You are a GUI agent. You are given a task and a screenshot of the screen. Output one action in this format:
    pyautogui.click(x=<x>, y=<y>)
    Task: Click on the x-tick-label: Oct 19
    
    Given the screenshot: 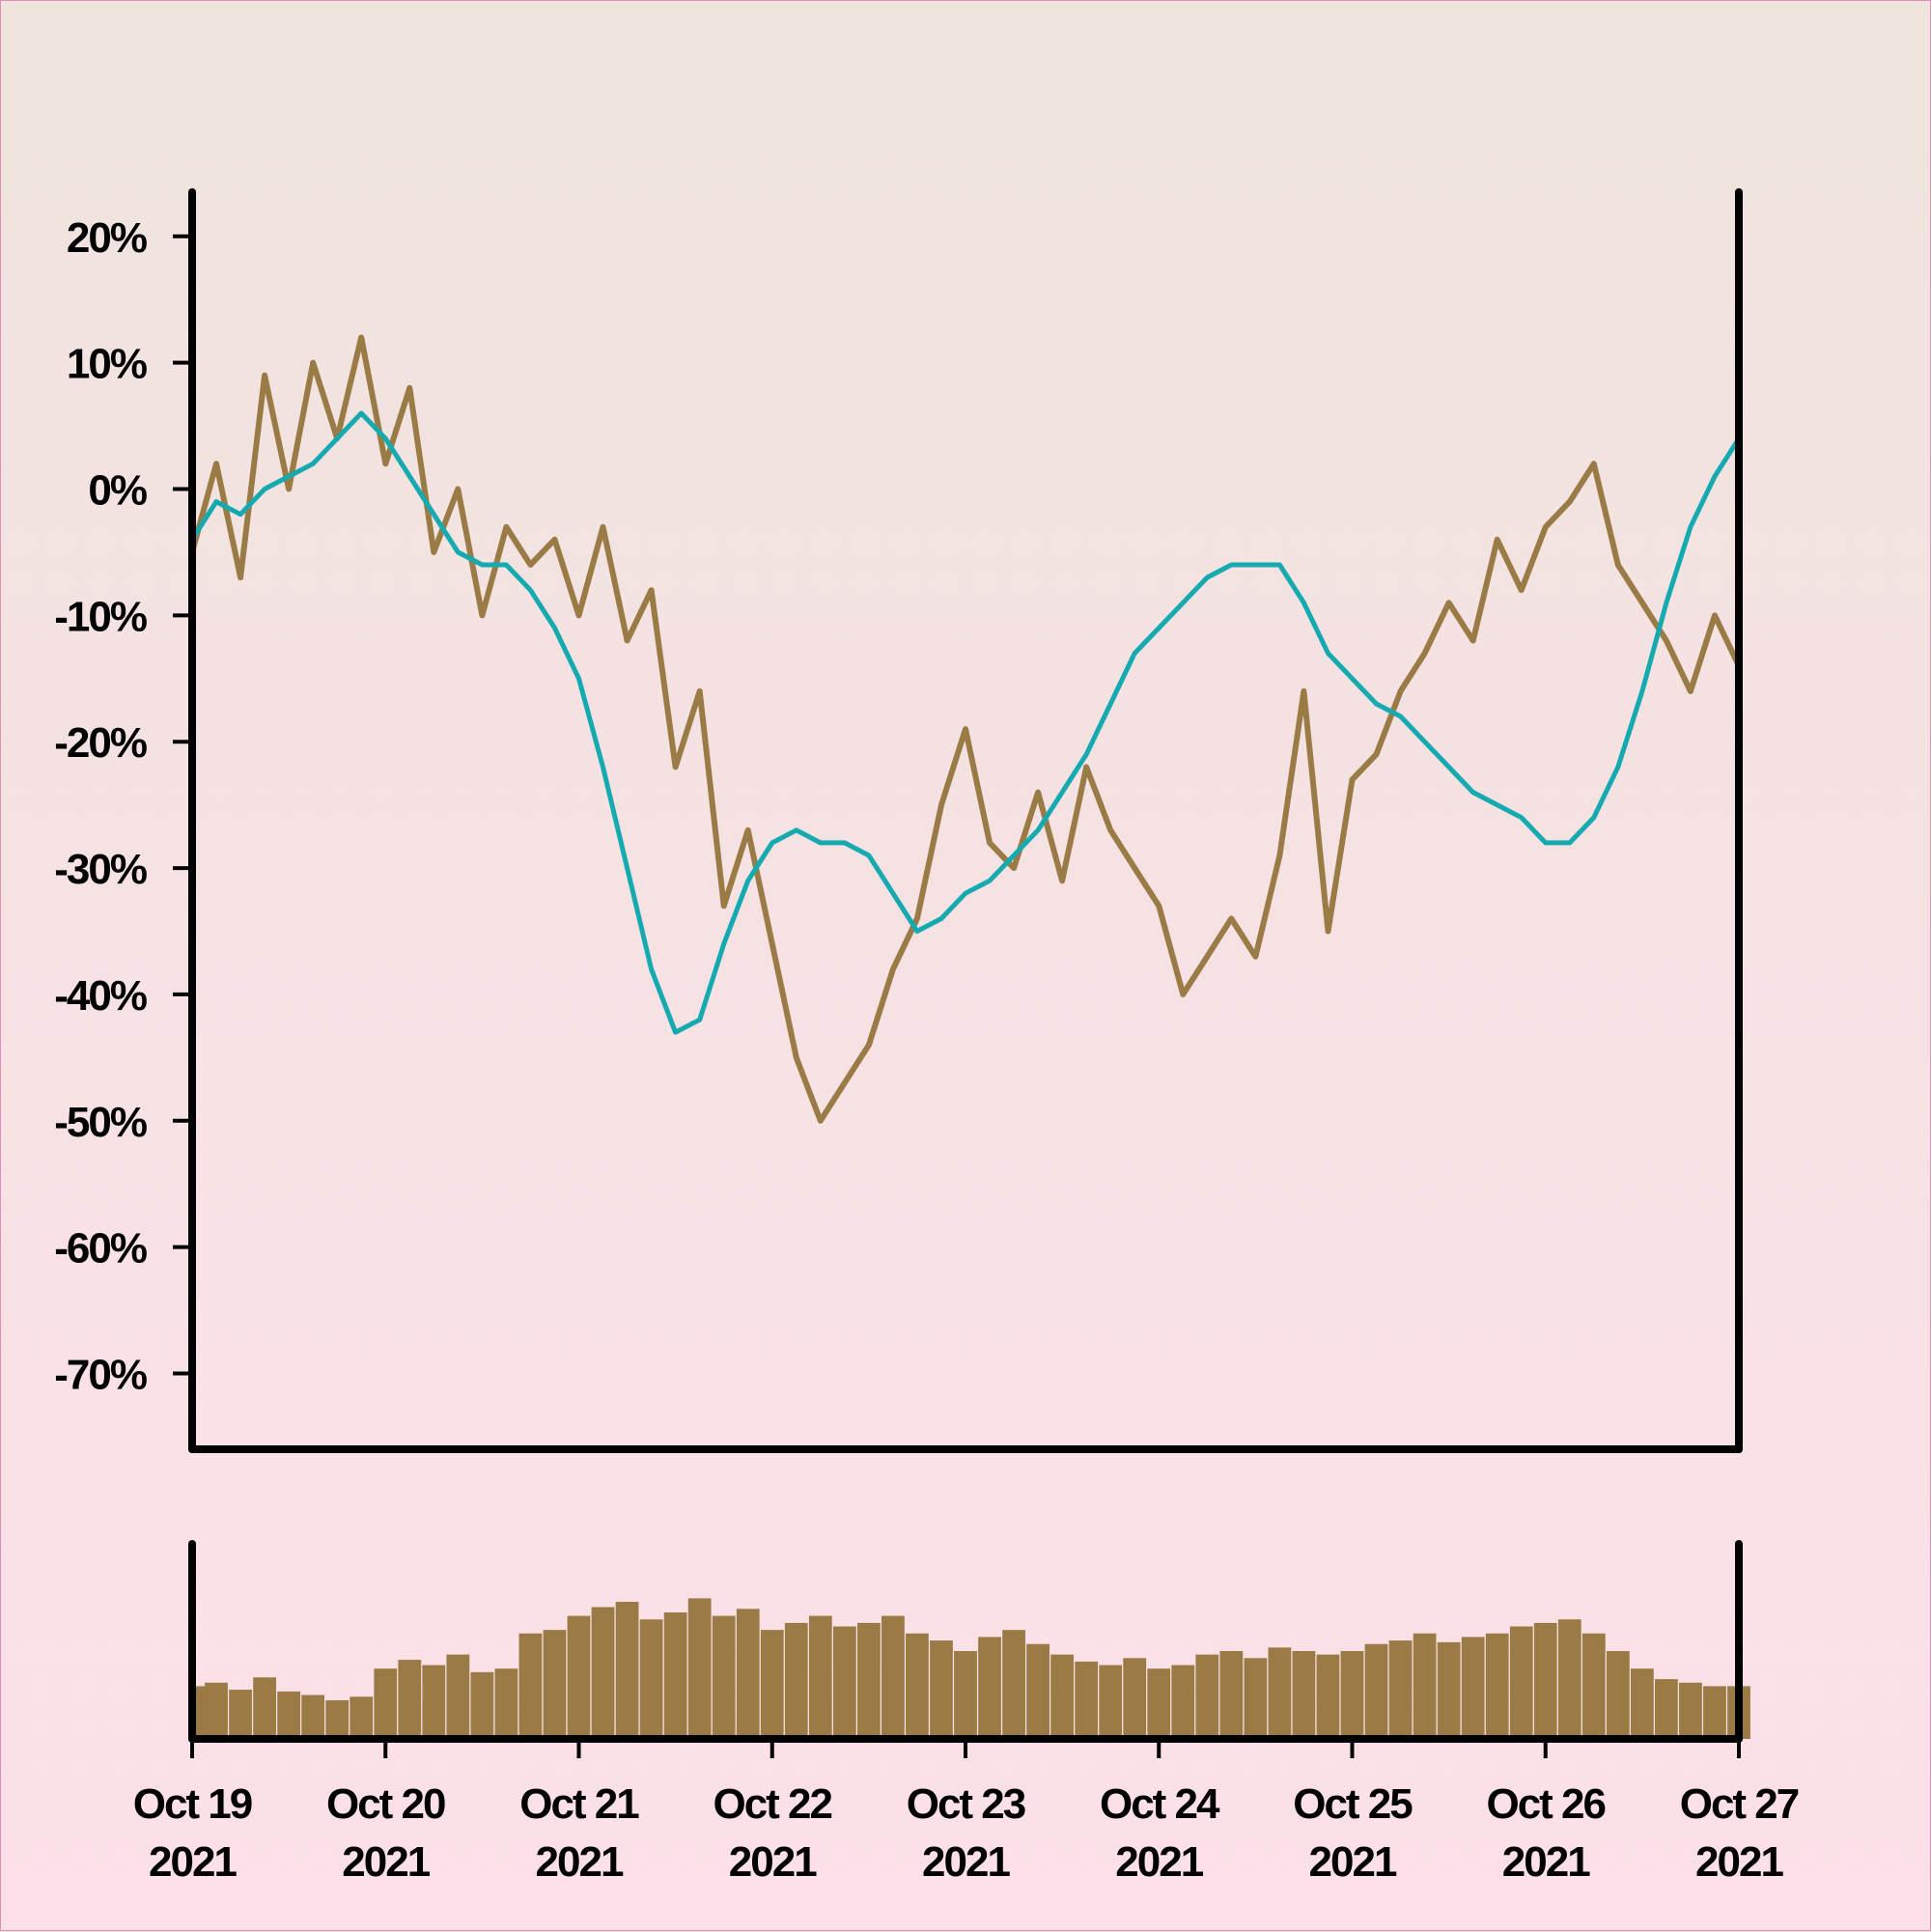 What is the action you would take?
    pyautogui.click(x=192, y=1804)
    